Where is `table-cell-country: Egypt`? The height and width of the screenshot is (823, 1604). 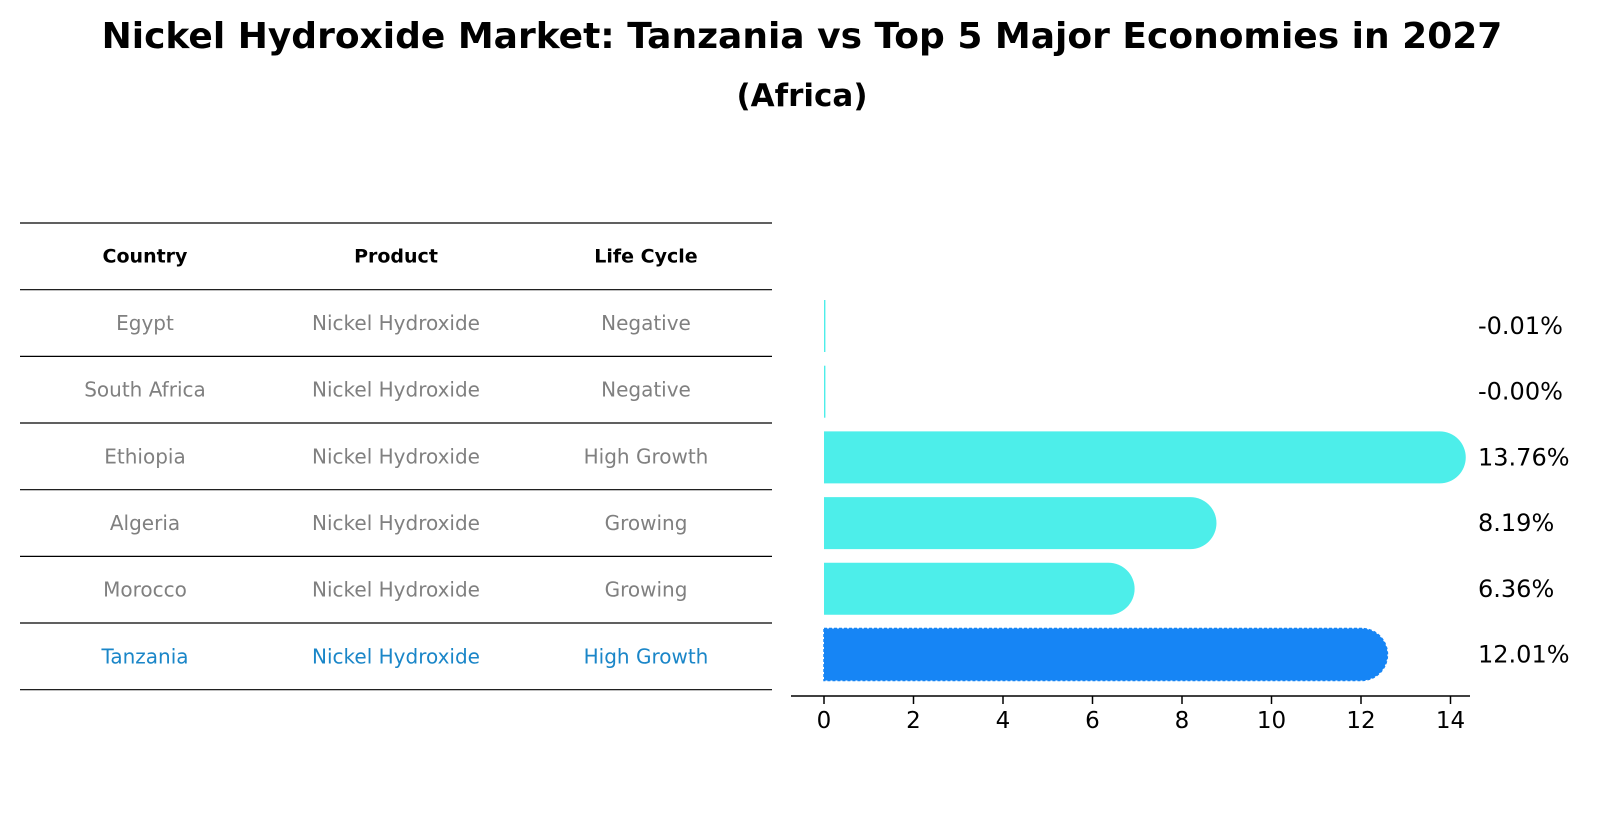
table-cell-country: Egypt is located at coordinates (145, 323).